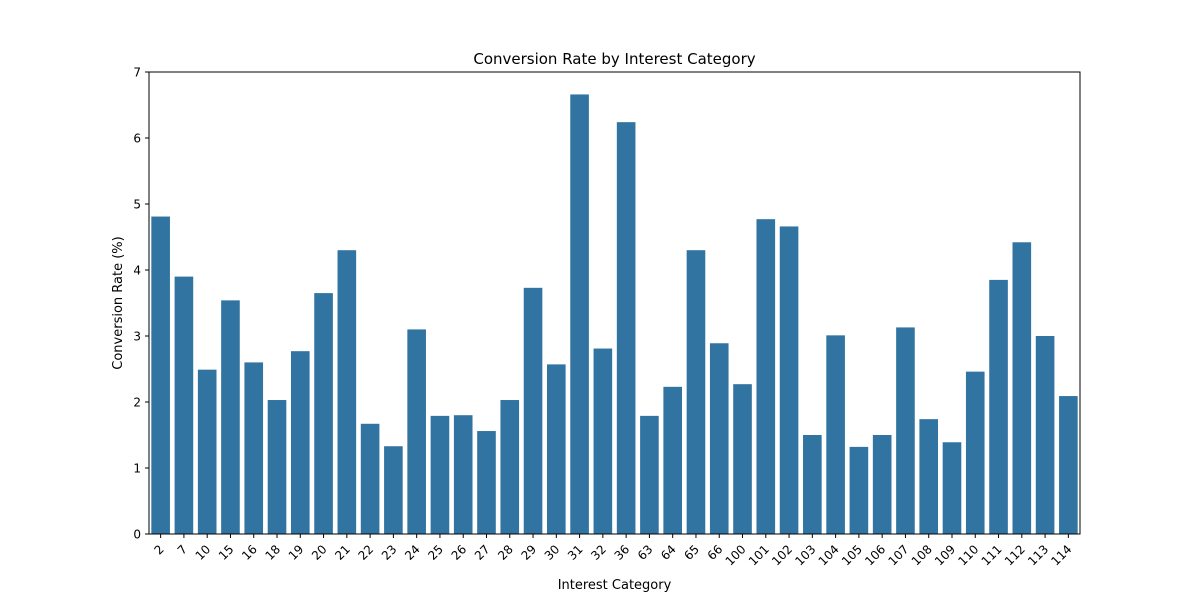 Image resolution: width=1200 pixels, height=600 pixels. What do you see at coordinates (137, 403) in the screenshot?
I see `y-tick-label: 2` at bounding box center [137, 403].